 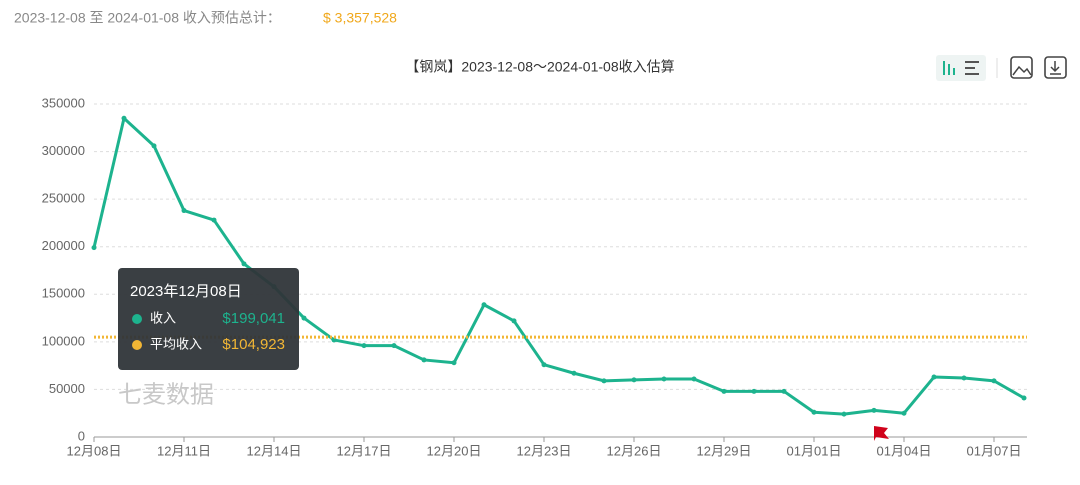 I want to click on x-tick-label: 12月17日, so click(x=364, y=450).